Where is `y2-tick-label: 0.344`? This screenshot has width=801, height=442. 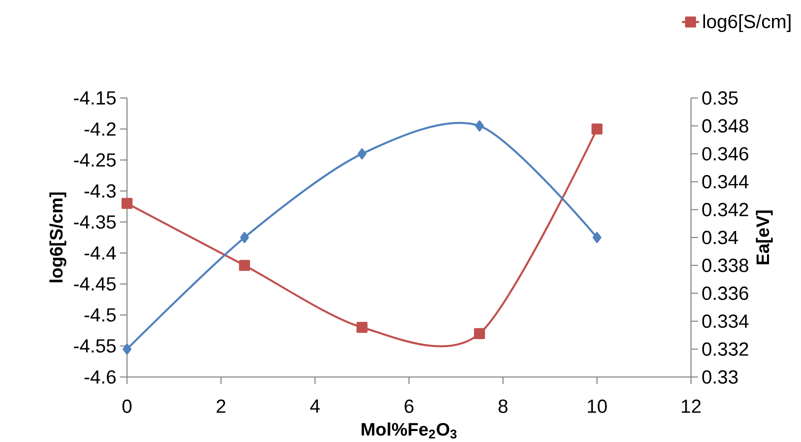 y2-tick-label: 0.344 is located at coordinates (725, 181).